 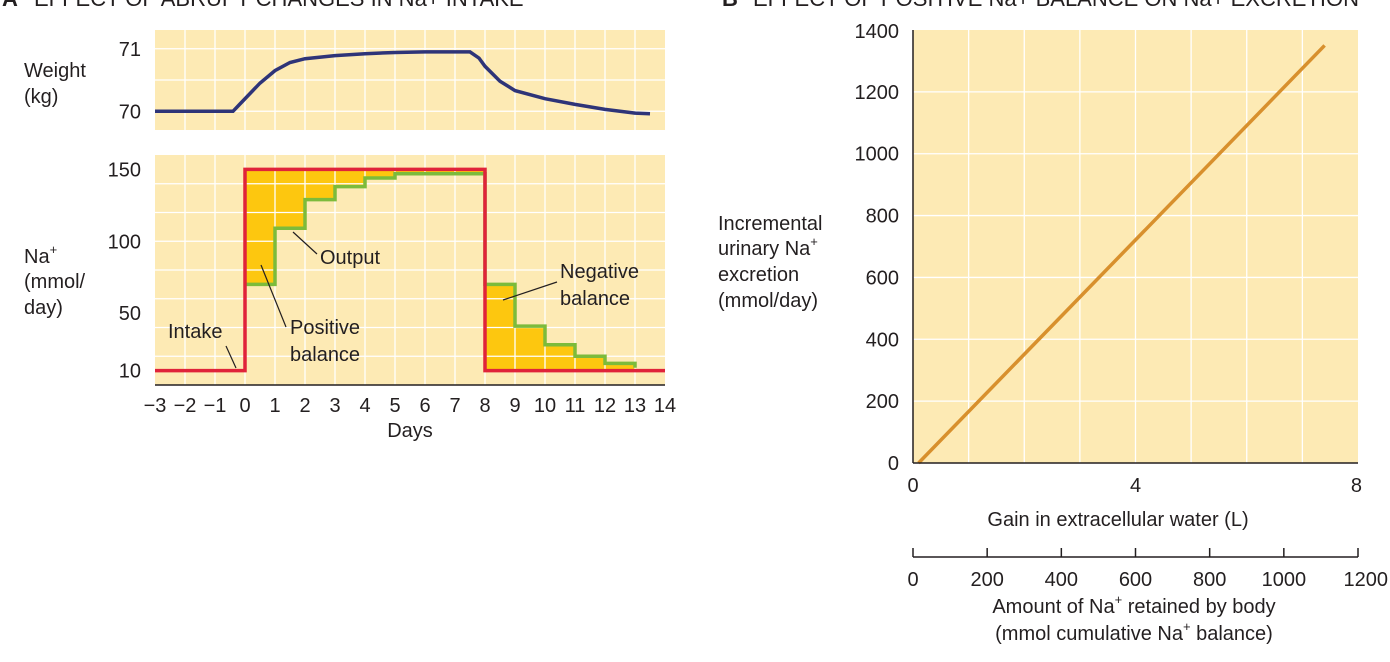 What do you see at coordinates (882, 402) in the screenshot?
I see `excretion-y-tick-label: 200` at bounding box center [882, 402].